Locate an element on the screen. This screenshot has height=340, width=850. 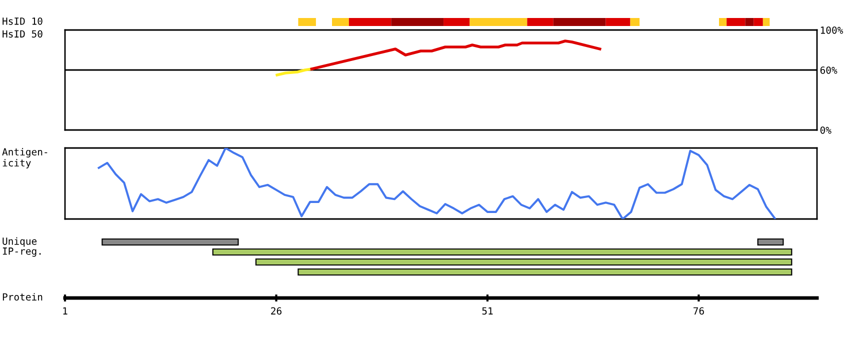
x-tick-label: 51 is located at coordinates (487, 311).